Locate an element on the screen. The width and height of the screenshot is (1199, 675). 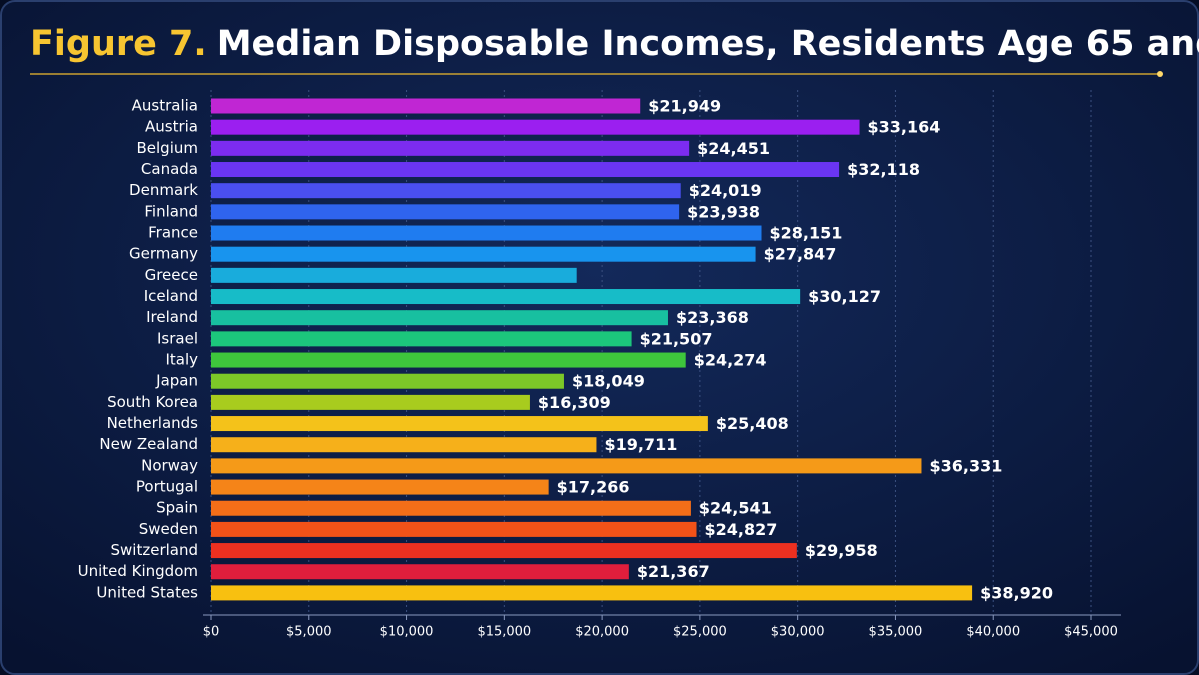
value-label: $32,118 is located at coordinates (883, 169).